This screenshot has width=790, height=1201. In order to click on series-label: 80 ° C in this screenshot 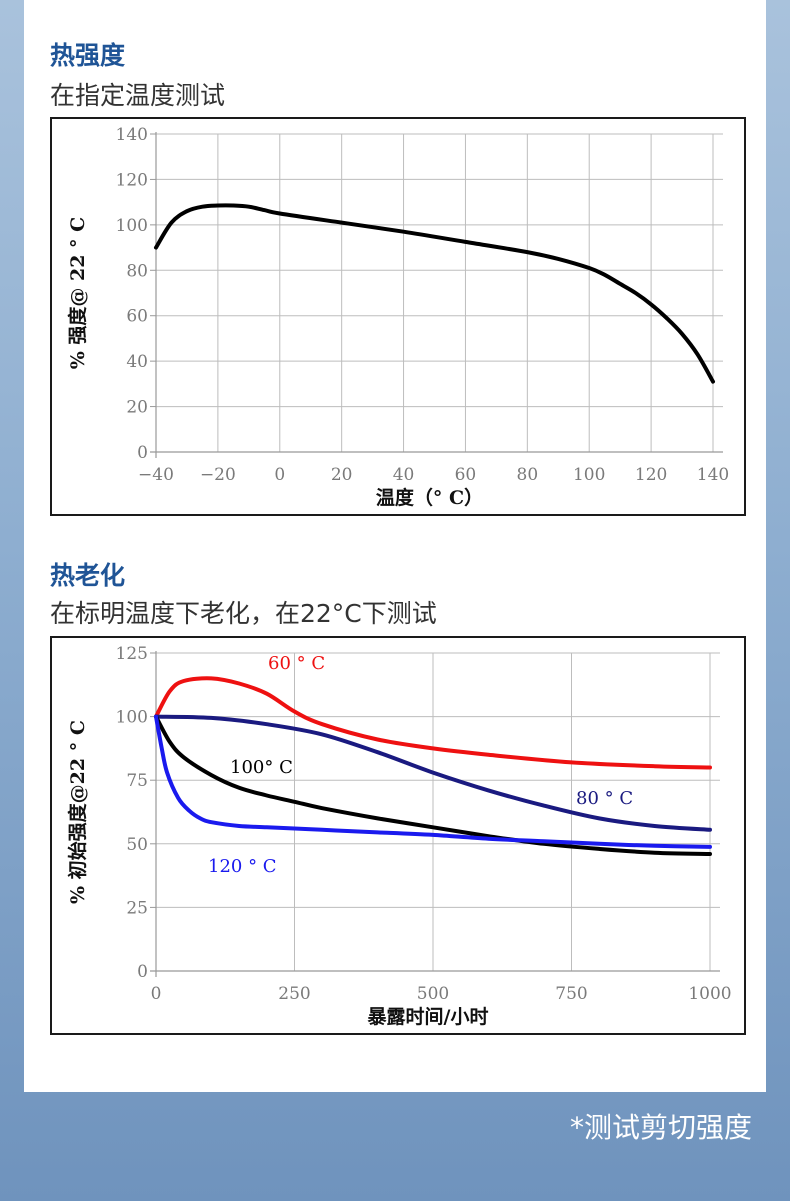, I will do `click(604, 798)`.